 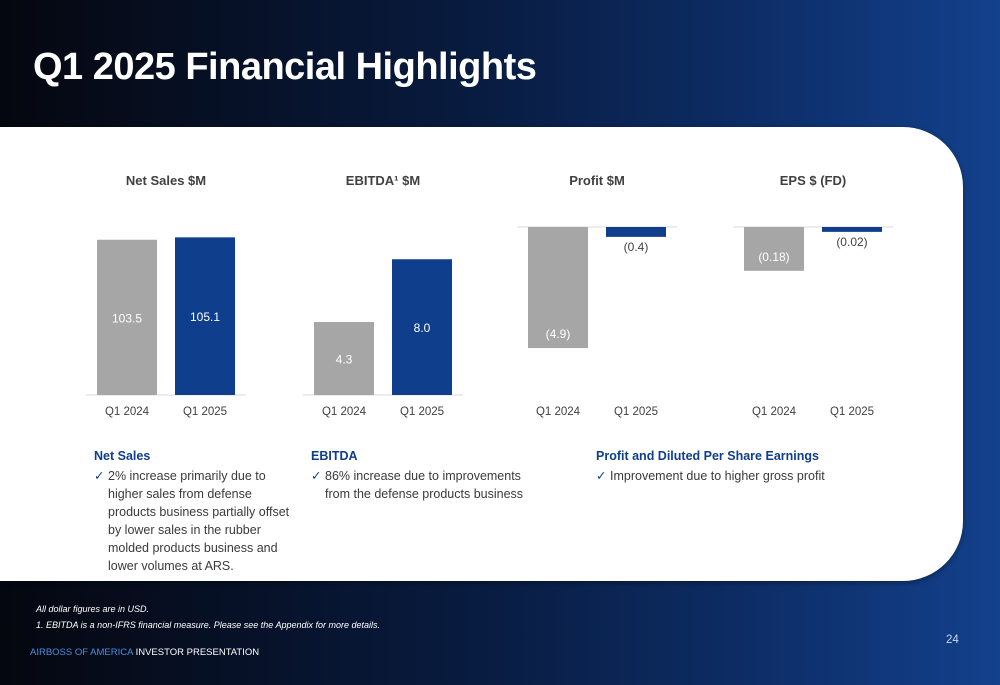 I want to click on chart-canvas: 4.3 Q1 2024 8.0 Q1 2025, so click(x=383, y=338).